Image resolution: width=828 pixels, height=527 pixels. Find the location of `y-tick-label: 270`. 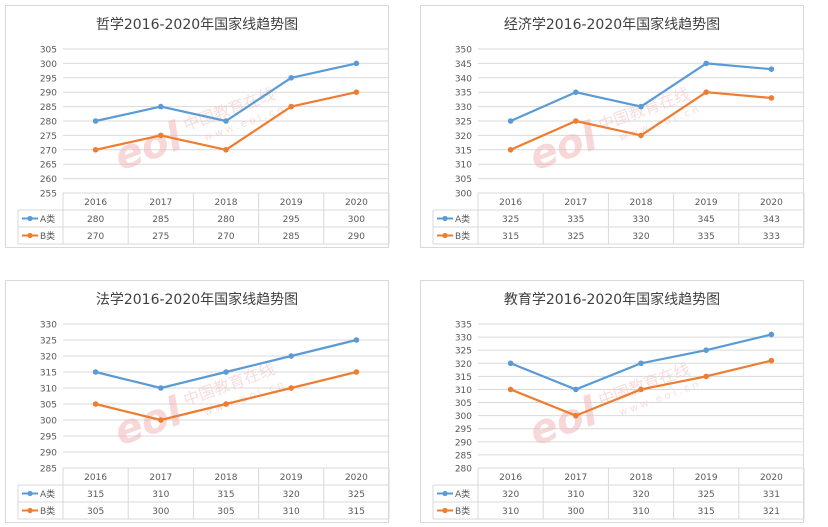

y-tick-label: 270 is located at coordinates (48, 151).